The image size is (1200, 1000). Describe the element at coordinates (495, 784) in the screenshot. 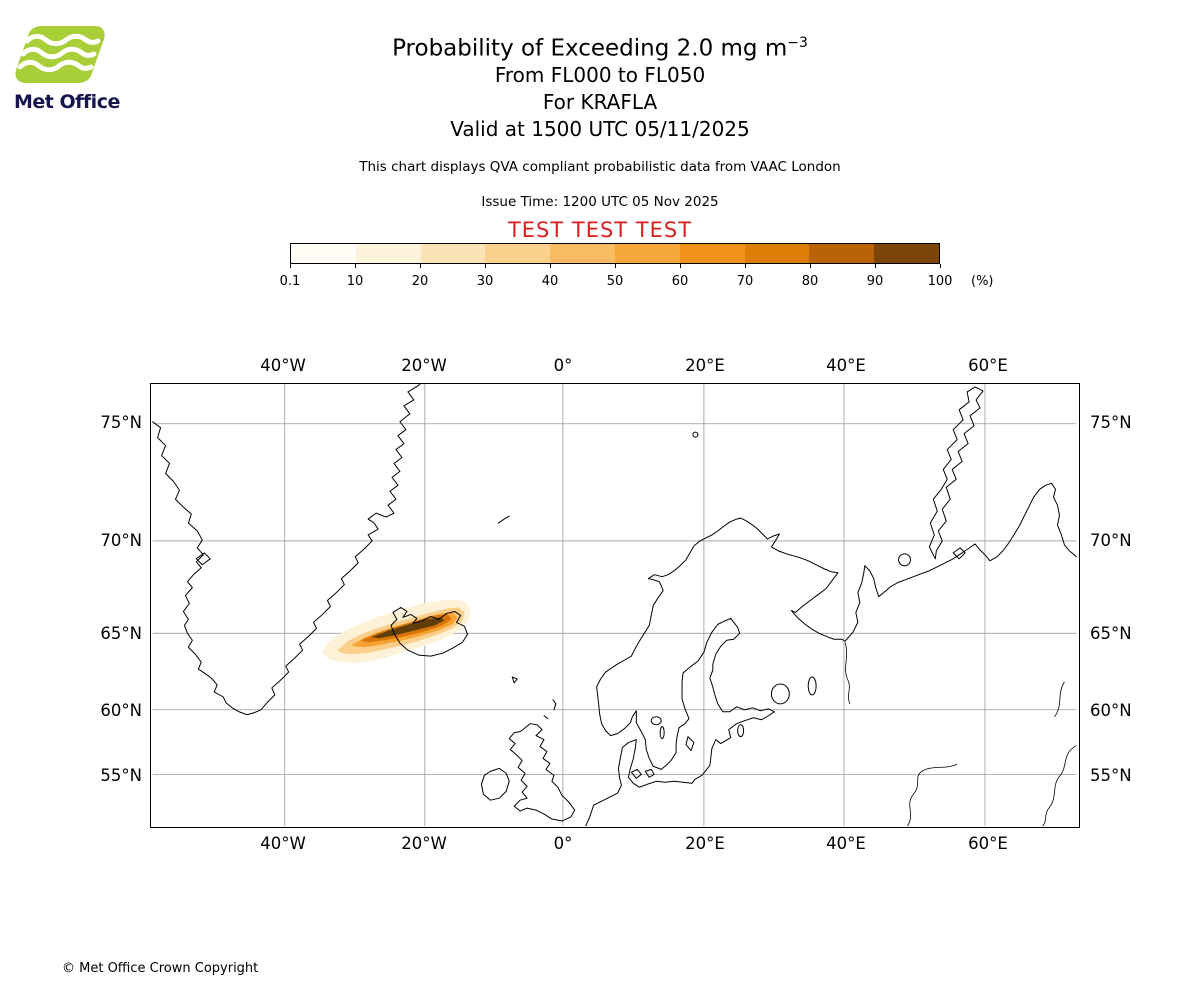

I see `coast-ireland` at that location.